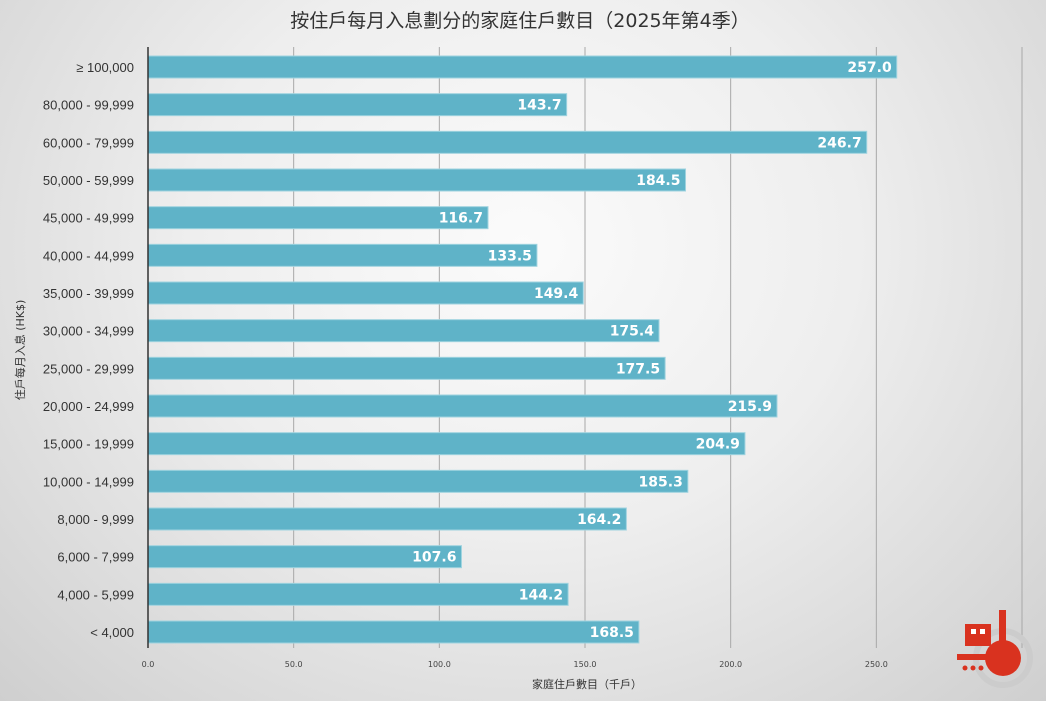  What do you see at coordinates (95, 557) in the screenshot?
I see `y-category-label: 6,000 - 7,999` at bounding box center [95, 557].